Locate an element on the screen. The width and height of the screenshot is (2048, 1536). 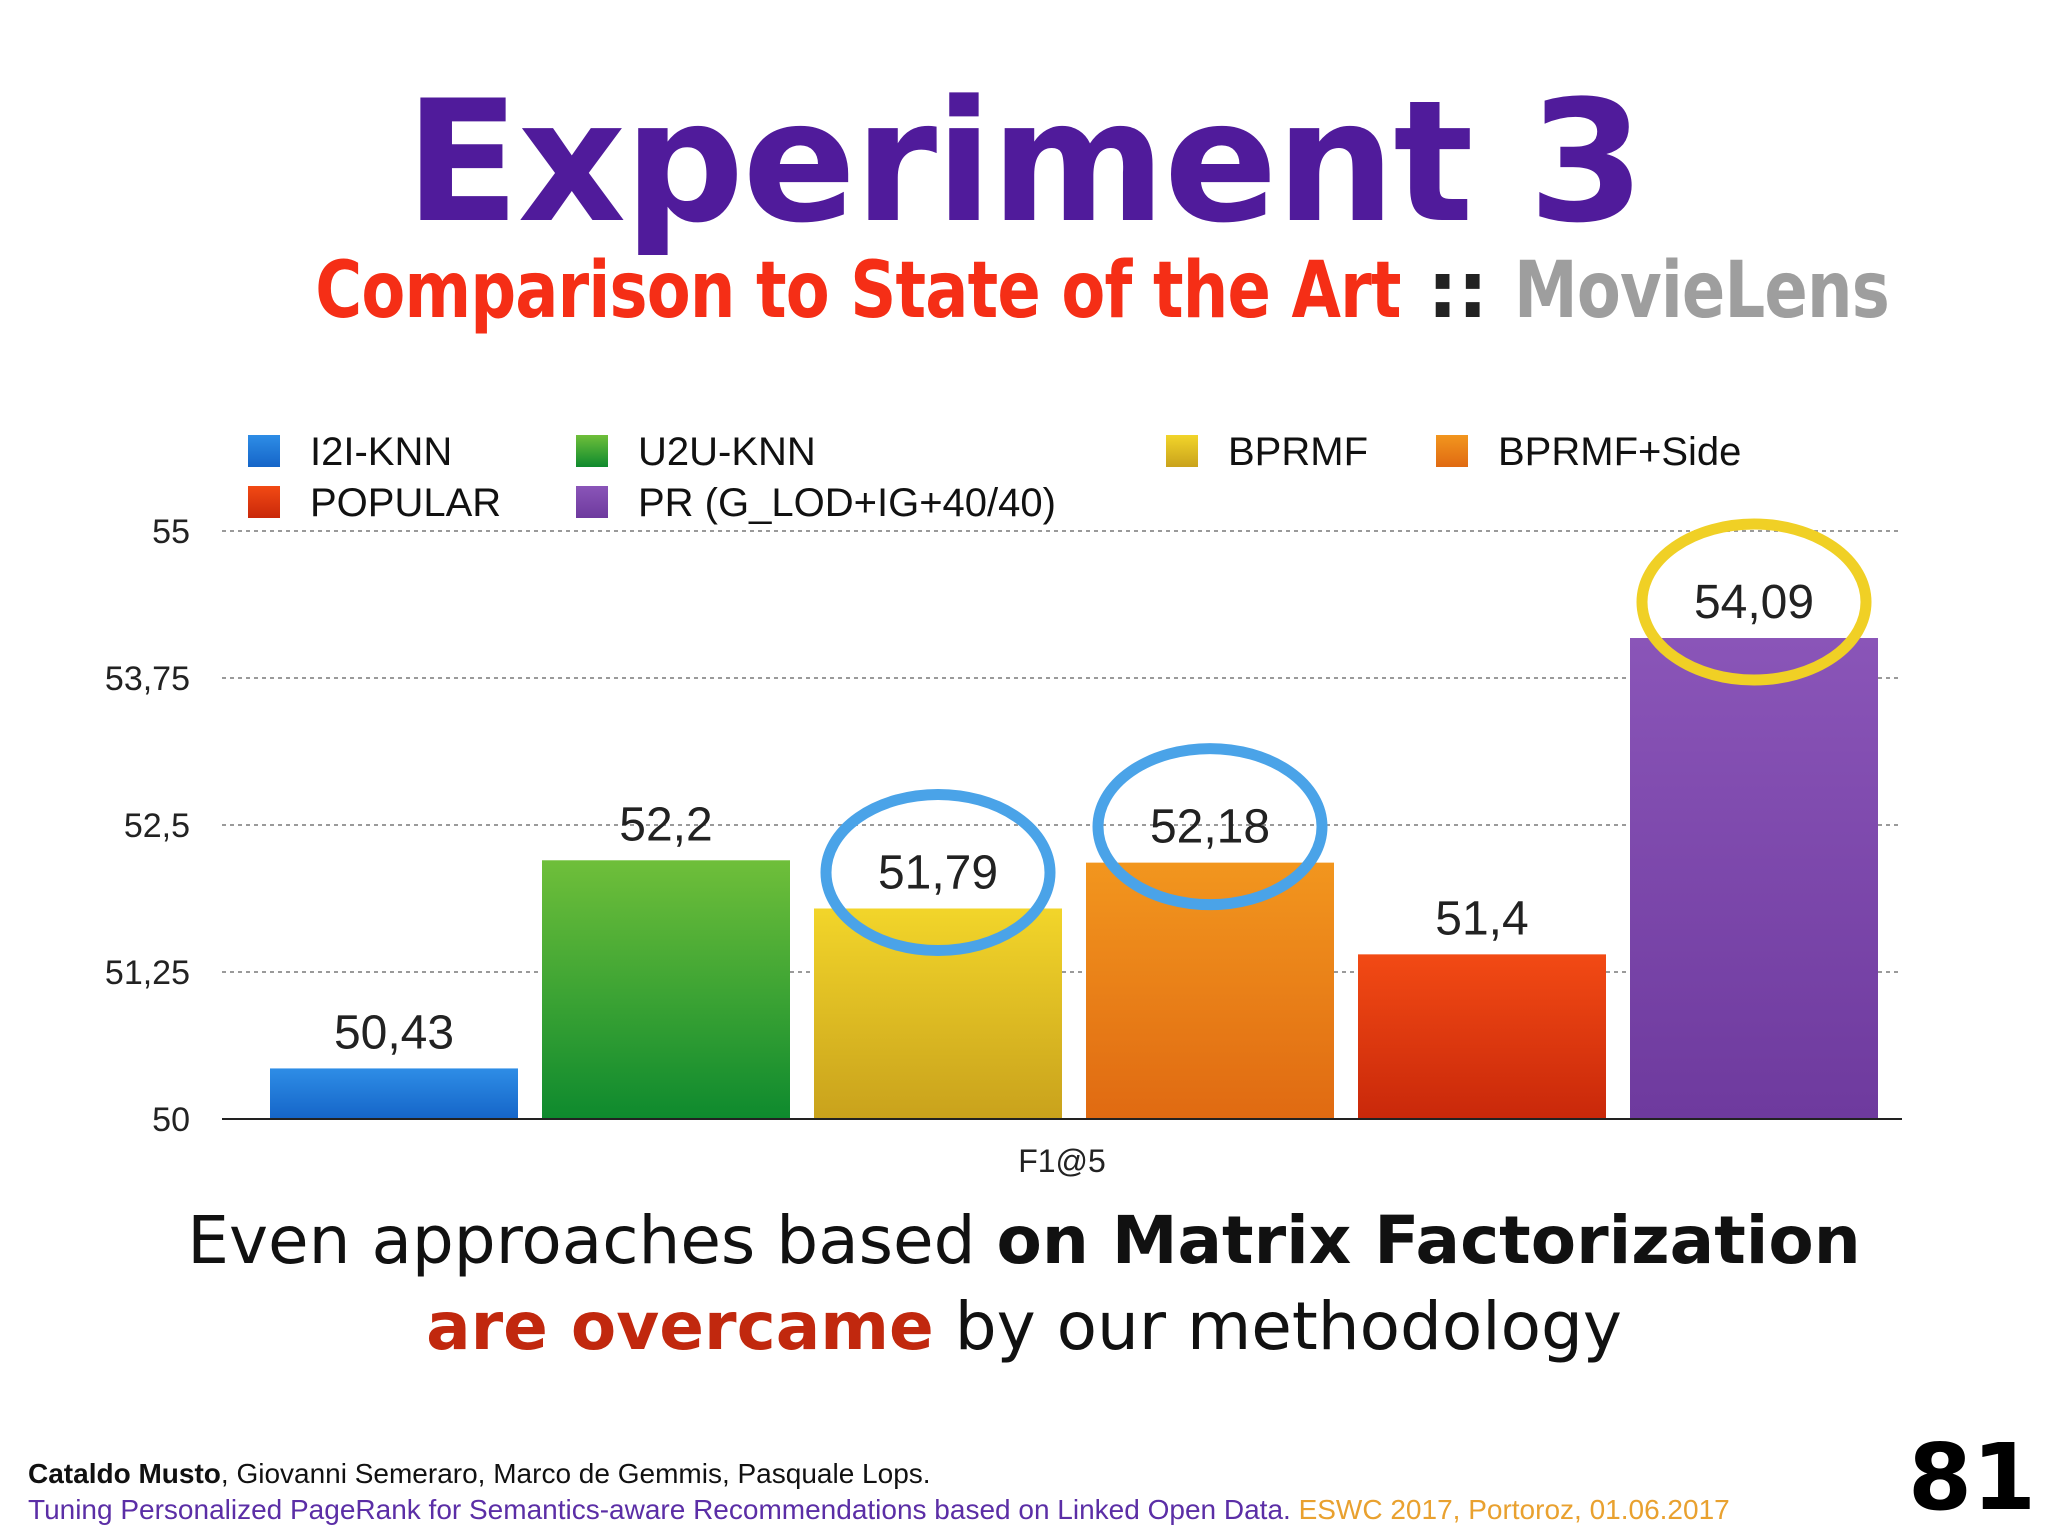
legend-label-pr-g-lod-ig-40-40: PR (G_LOD+IG+40/40) is located at coordinates (847, 503).